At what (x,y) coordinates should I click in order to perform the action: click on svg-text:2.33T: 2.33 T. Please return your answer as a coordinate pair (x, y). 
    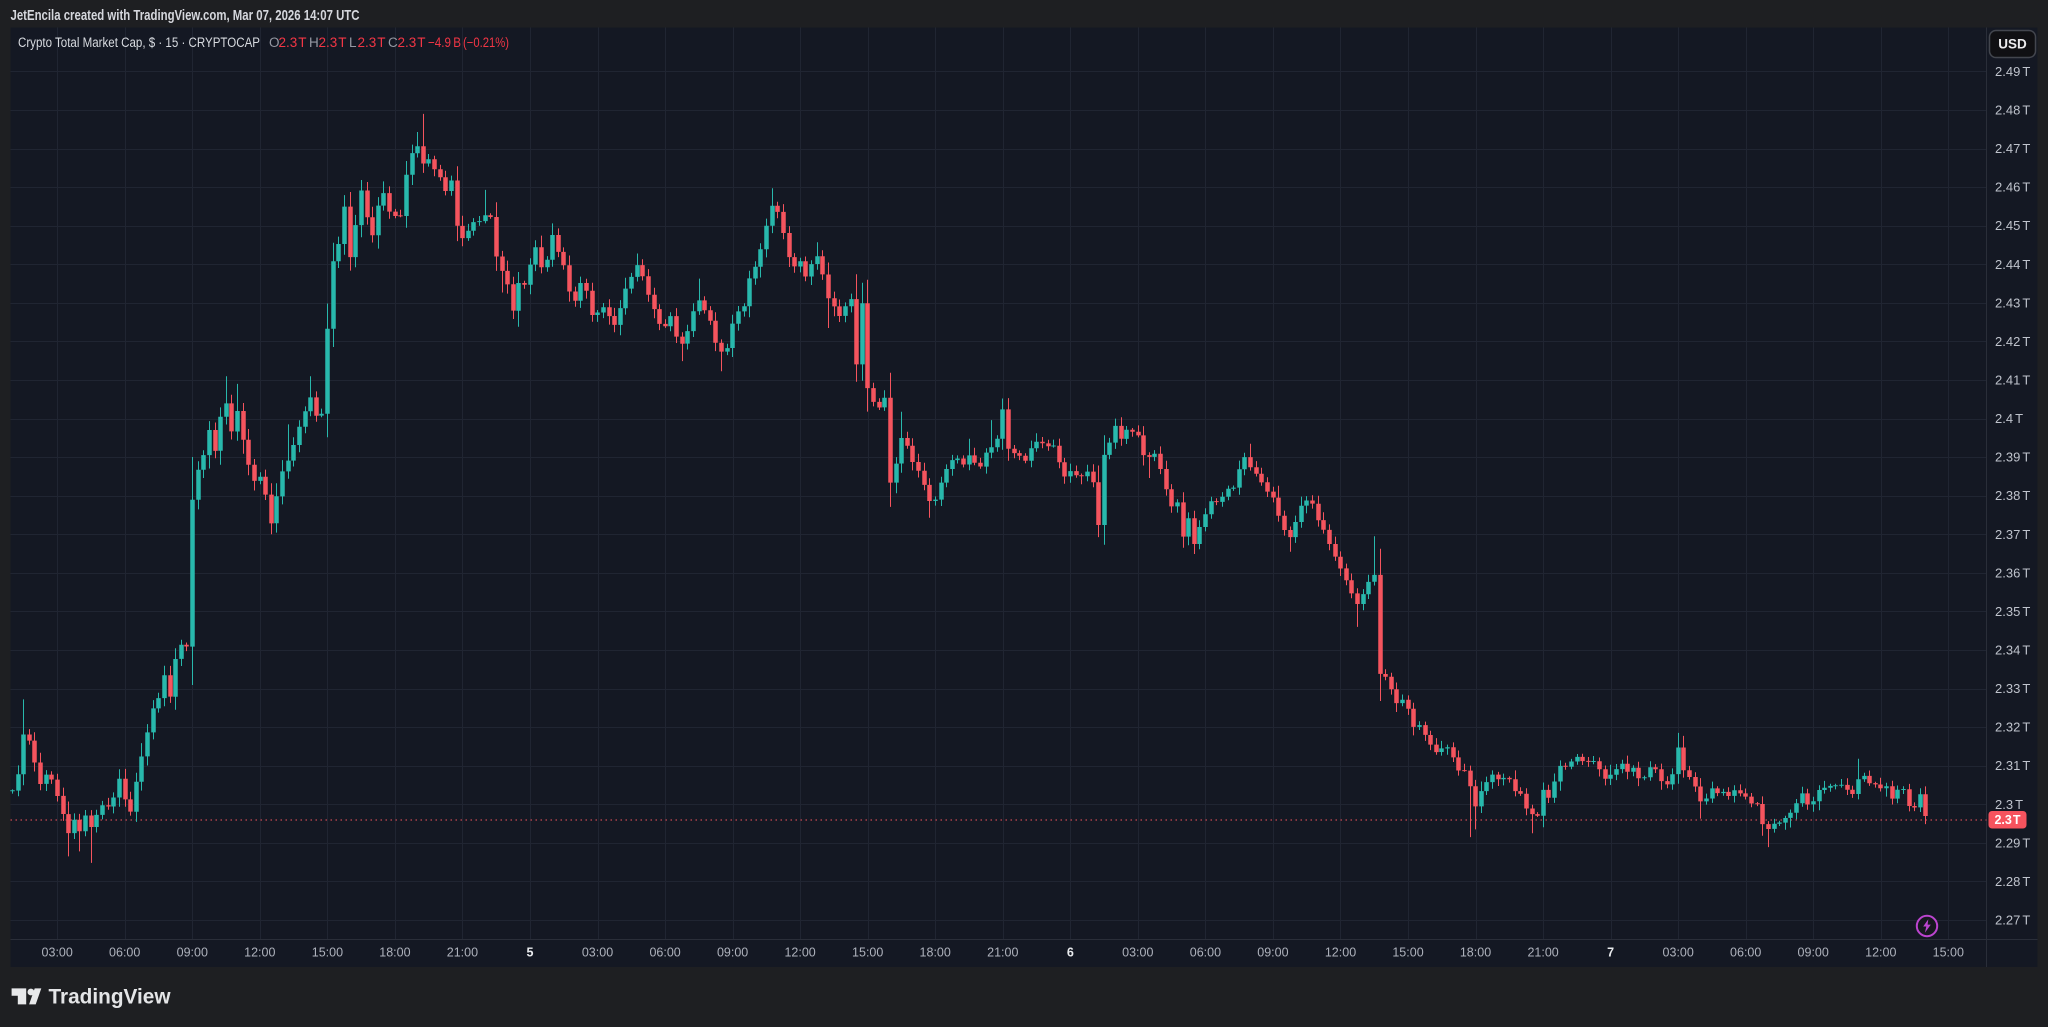
    Looking at the image, I should click on (2012, 688).